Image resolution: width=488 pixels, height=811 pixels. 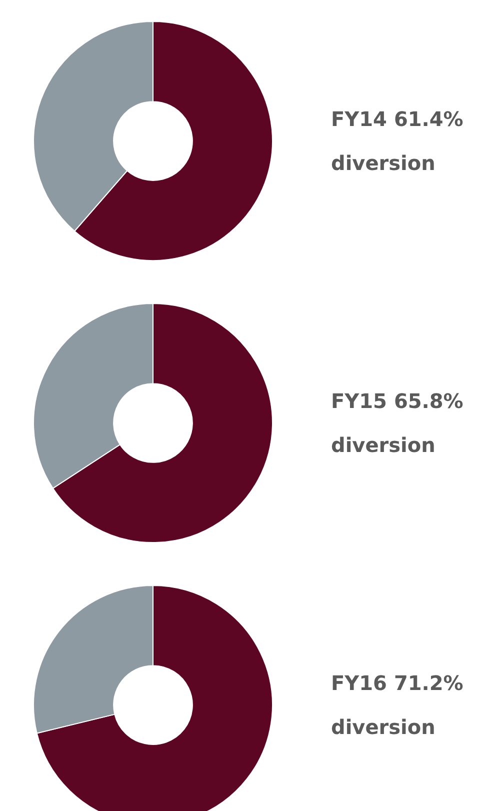 I want to click on text: FY14 61.4% diversion, so click(x=397, y=141).